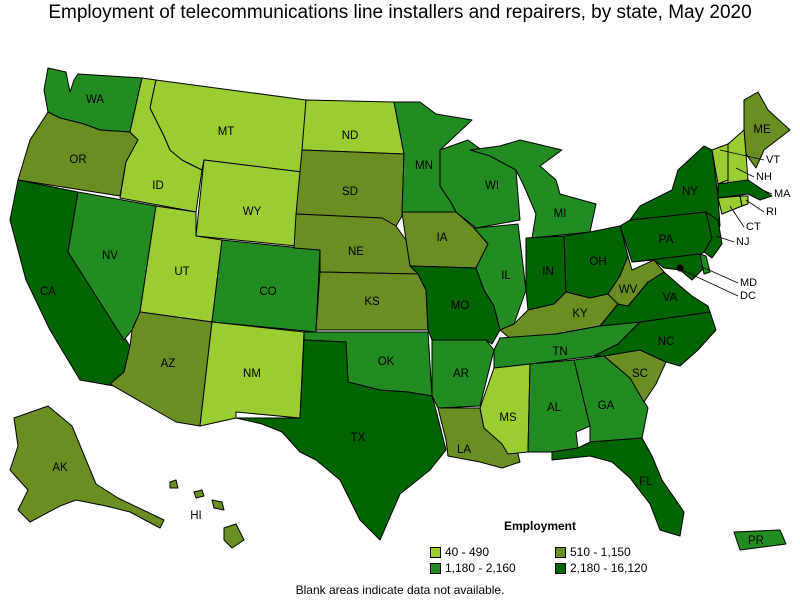  Describe the element at coordinates (560, 214) in the screenshot. I see `state-label-MI: MI` at that location.